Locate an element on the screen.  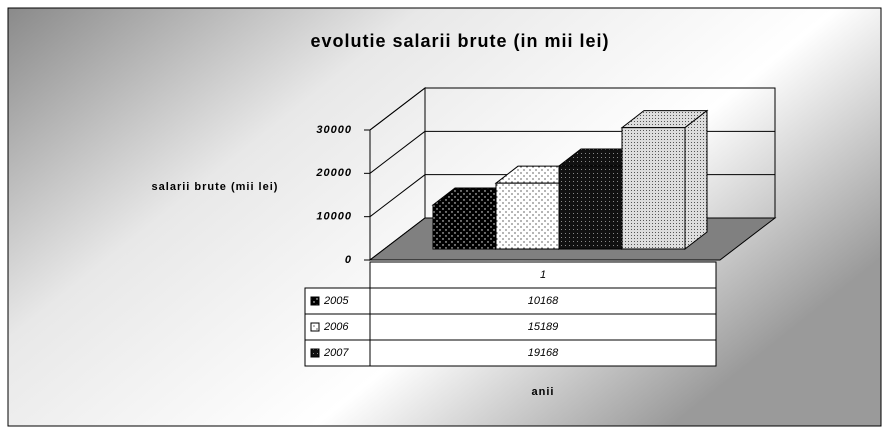
y-tick-label: 10000 is located at coordinates (334, 217).